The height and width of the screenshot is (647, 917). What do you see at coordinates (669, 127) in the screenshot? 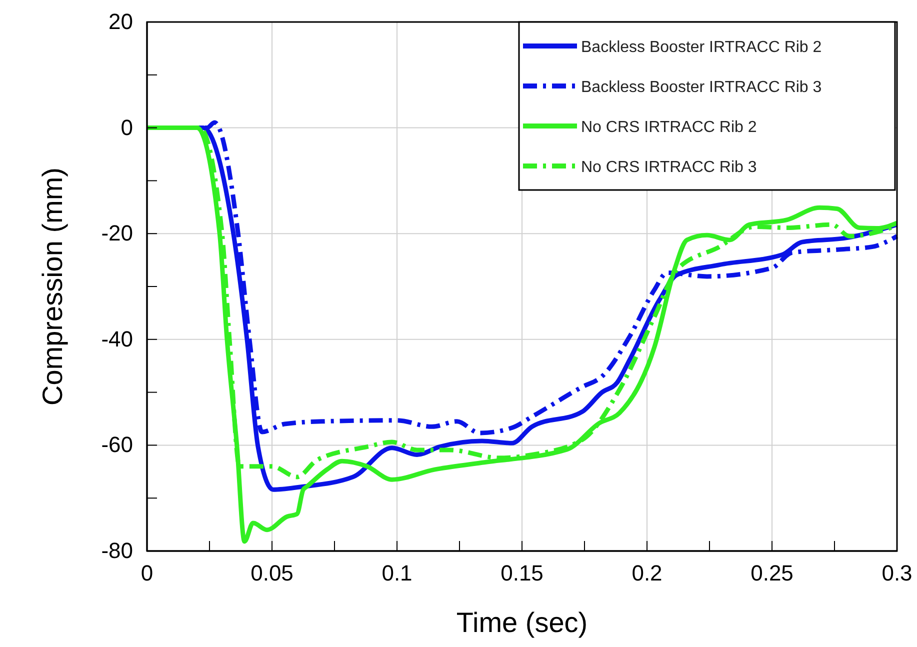
I see `legend-label: No CRS IRTRACC Rib 2` at bounding box center [669, 127].